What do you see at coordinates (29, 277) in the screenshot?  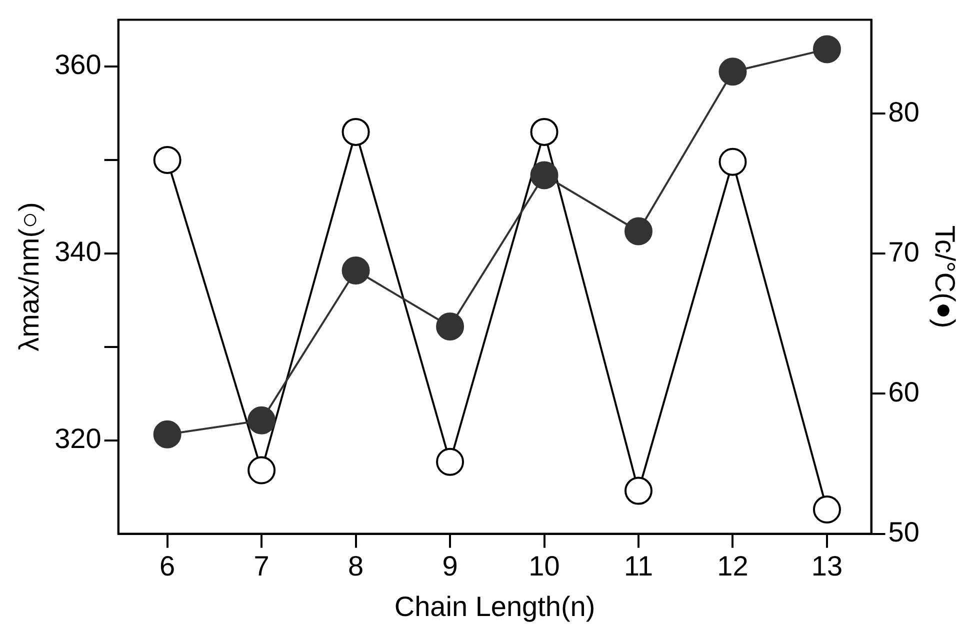 I see `y-axis-title: λmax/nm(○)` at bounding box center [29, 277].